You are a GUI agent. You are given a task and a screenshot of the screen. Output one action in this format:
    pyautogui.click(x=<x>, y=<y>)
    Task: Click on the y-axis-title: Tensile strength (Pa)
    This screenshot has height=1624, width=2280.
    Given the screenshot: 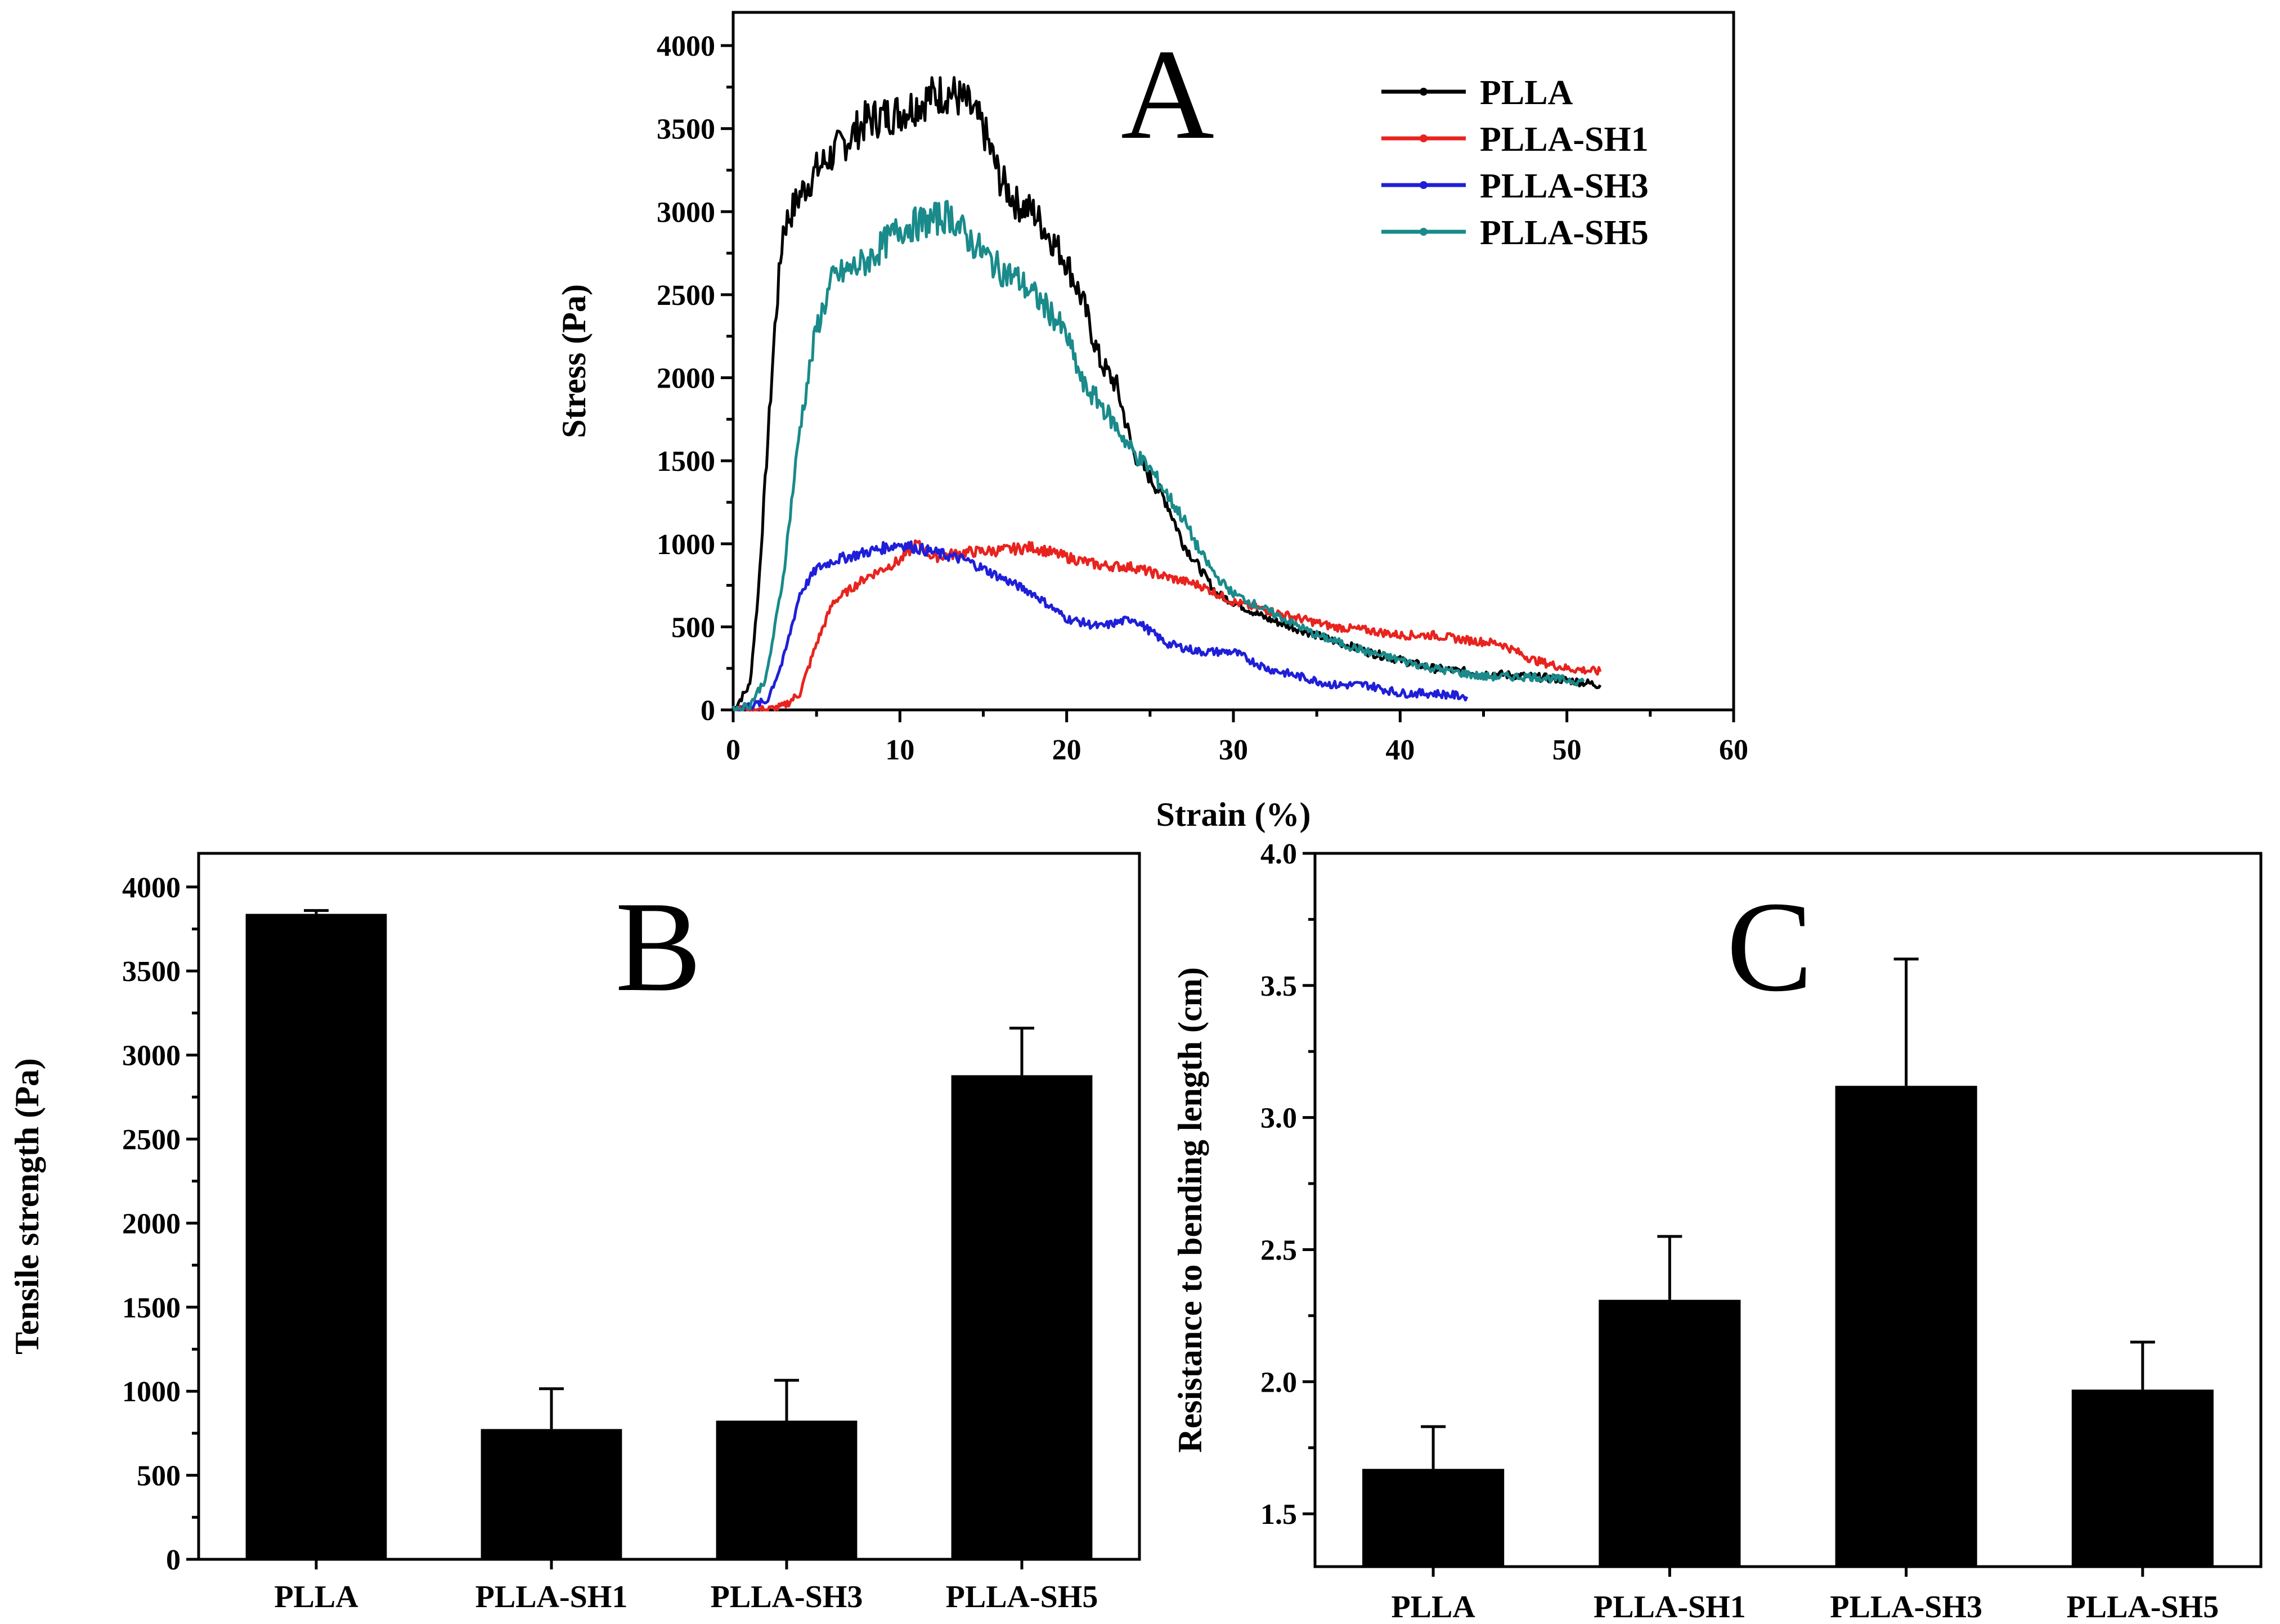 What is the action you would take?
    pyautogui.click(x=27, y=1206)
    